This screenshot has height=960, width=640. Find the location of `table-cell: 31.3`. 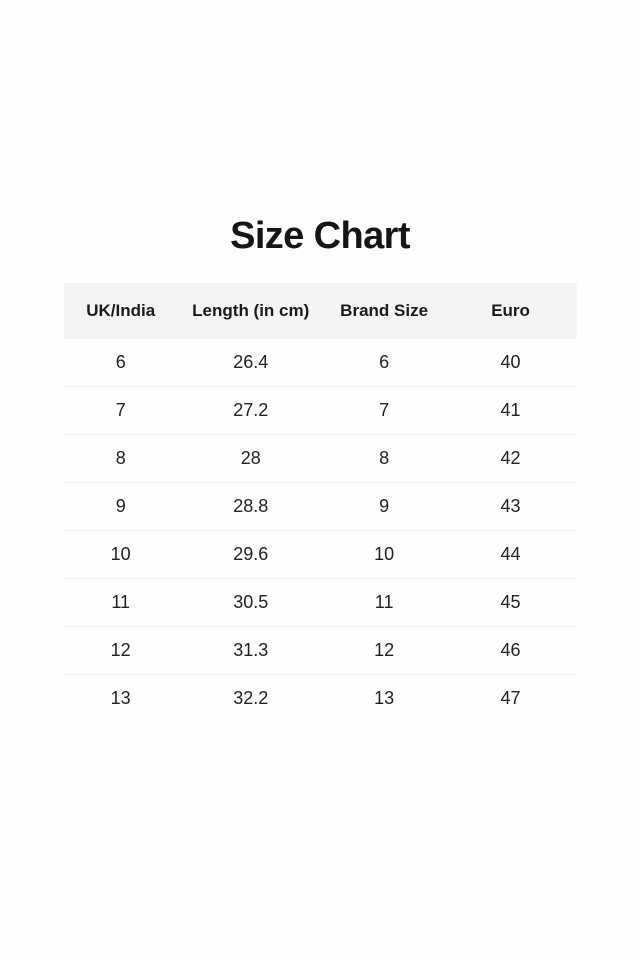

table-cell: 31.3 is located at coordinates (250, 650).